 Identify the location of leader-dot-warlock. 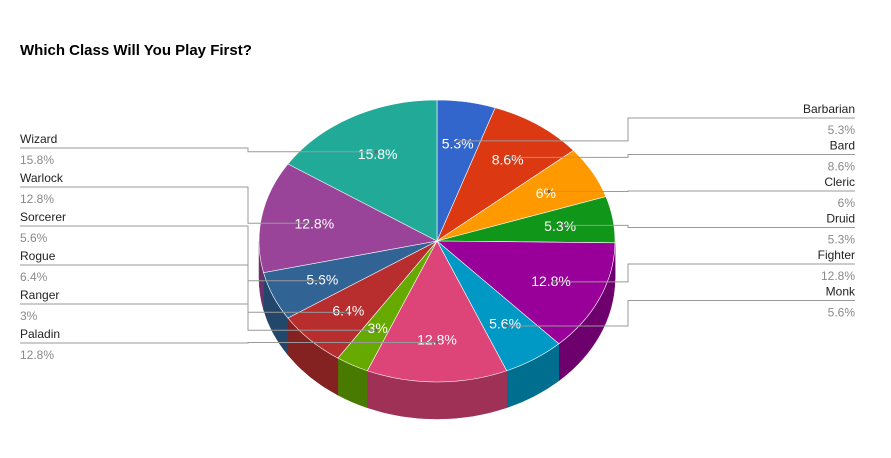
(311, 223).